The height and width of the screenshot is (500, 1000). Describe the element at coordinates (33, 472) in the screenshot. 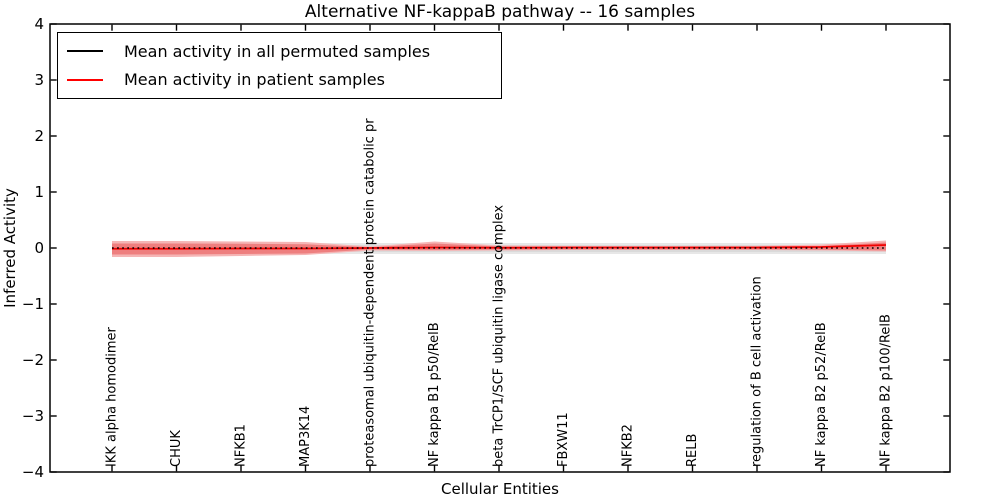

I see `y-tick-label: −4` at that location.